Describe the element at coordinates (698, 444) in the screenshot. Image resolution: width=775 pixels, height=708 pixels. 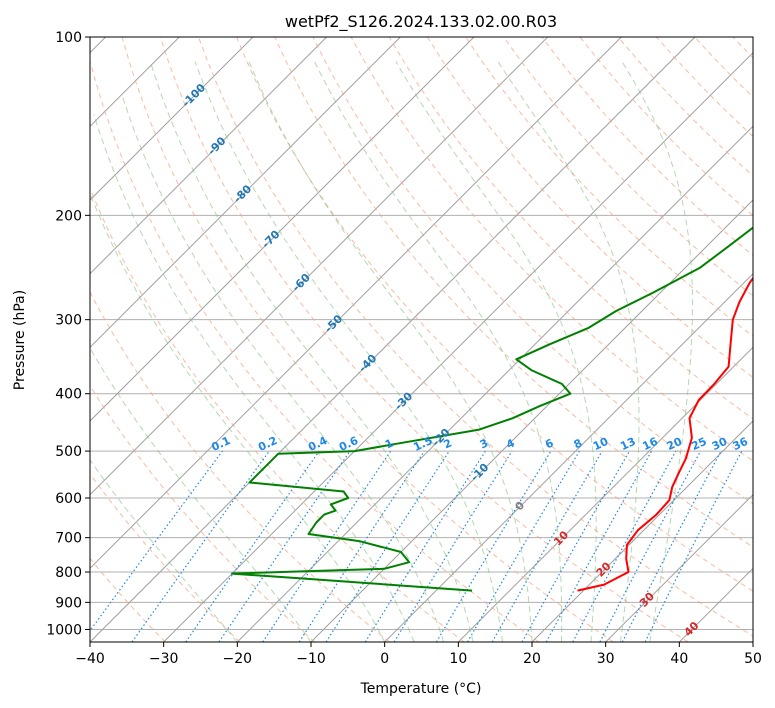
I see `mixing-ratio-label: 25` at that location.